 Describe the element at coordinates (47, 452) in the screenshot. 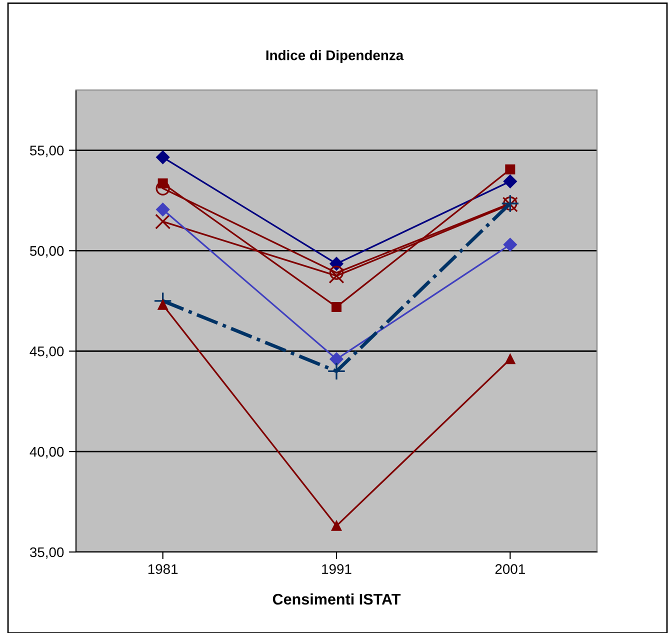

I see `y-tick-label: 40,00` at that location.